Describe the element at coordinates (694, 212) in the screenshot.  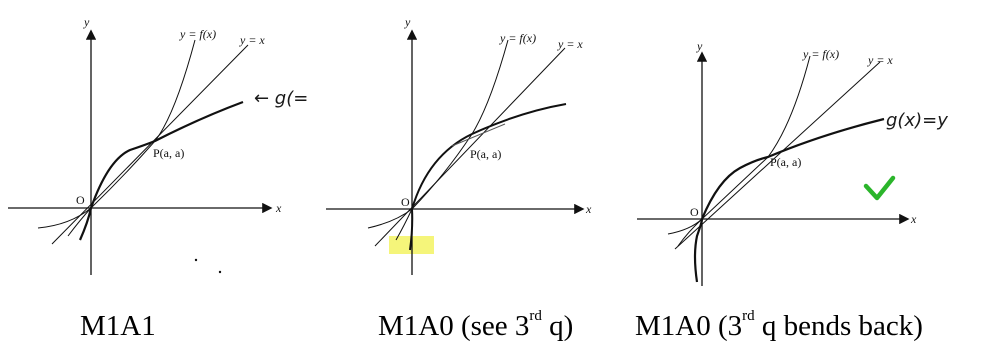
I see `panel-3-origin-label: O` at that location.